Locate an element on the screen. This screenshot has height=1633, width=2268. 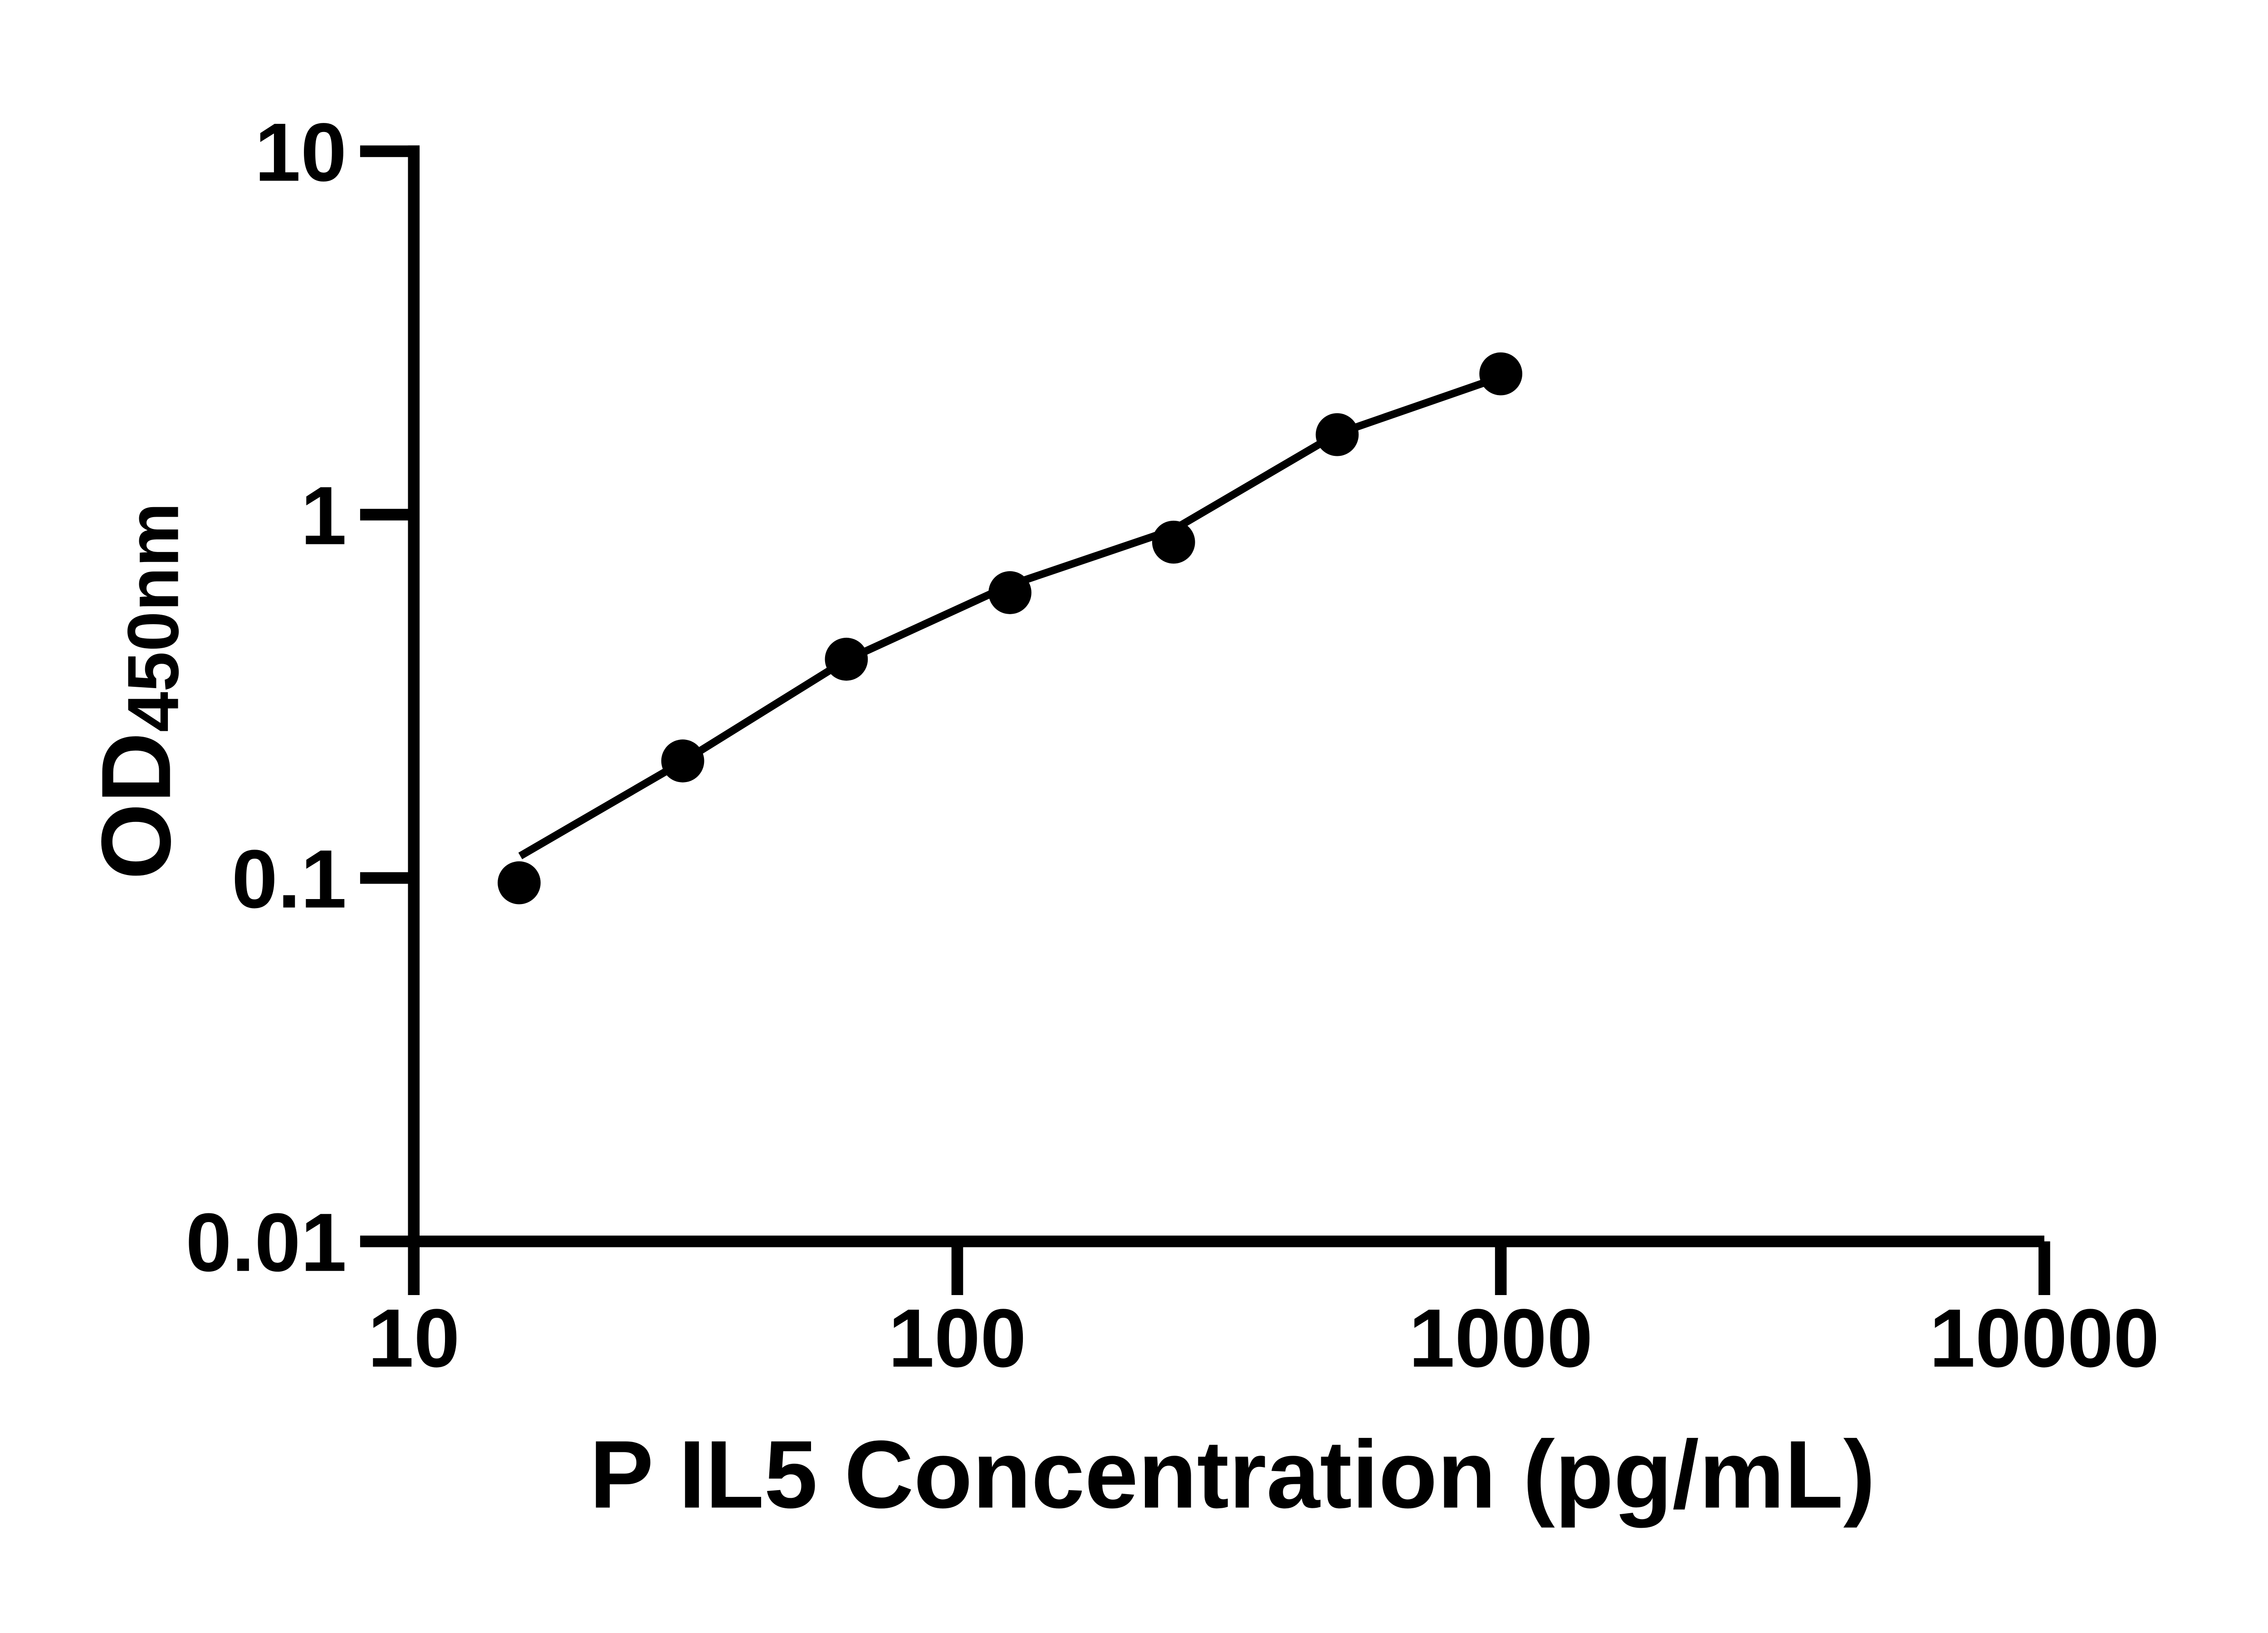
y-axis-title-subscript: 450nm is located at coordinates (153, 617).